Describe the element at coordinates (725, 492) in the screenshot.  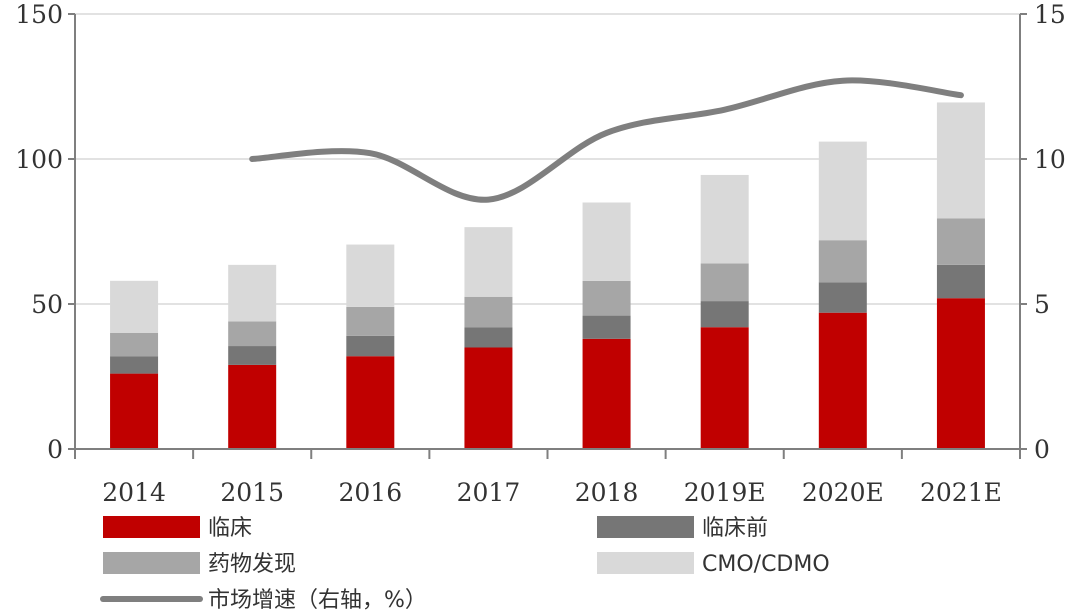
I see `x-tick-label-2019E: 2019E` at that location.